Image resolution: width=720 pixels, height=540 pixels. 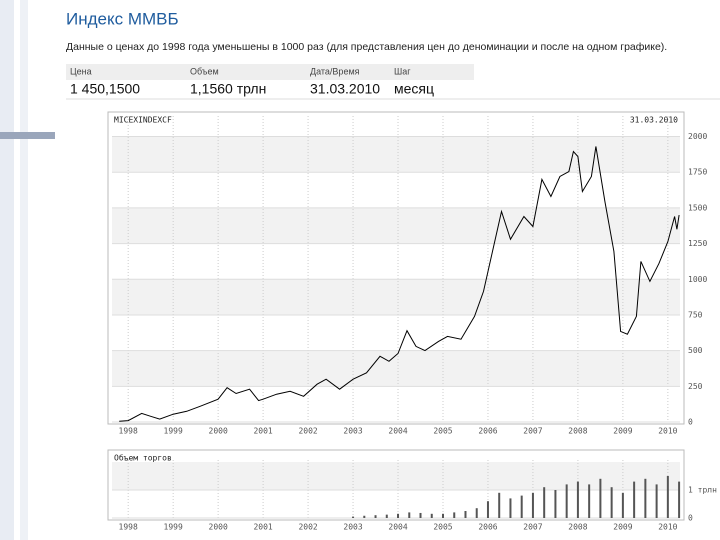 I want to click on field-label: Шаг, so click(x=402, y=71).